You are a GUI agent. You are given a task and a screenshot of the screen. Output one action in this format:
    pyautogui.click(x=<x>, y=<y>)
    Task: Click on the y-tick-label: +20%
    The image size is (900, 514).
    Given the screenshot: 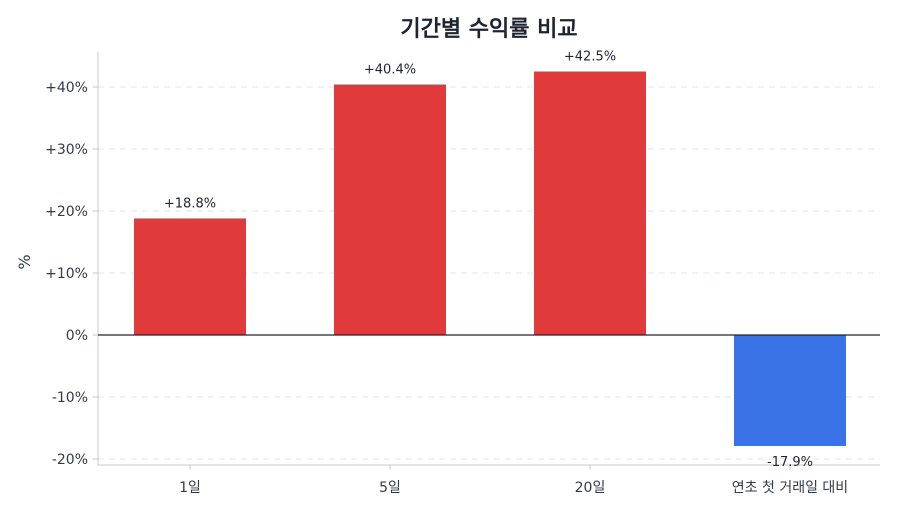 What is the action you would take?
    pyautogui.click(x=66, y=212)
    